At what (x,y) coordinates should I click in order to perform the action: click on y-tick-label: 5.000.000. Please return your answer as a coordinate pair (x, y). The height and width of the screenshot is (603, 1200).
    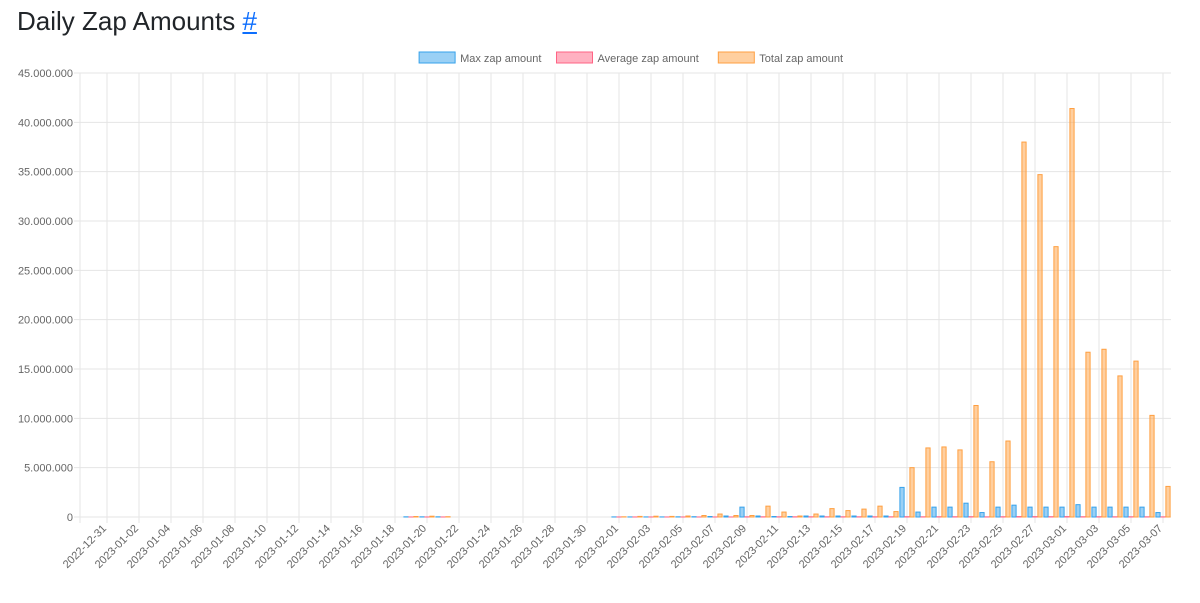
    Looking at the image, I should click on (48, 469).